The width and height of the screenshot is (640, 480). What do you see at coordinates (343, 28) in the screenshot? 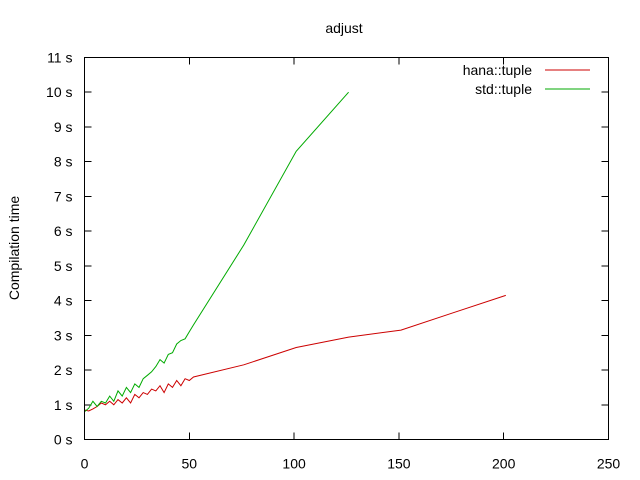
I see `chart-title: adjust` at bounding box center [343, 28].